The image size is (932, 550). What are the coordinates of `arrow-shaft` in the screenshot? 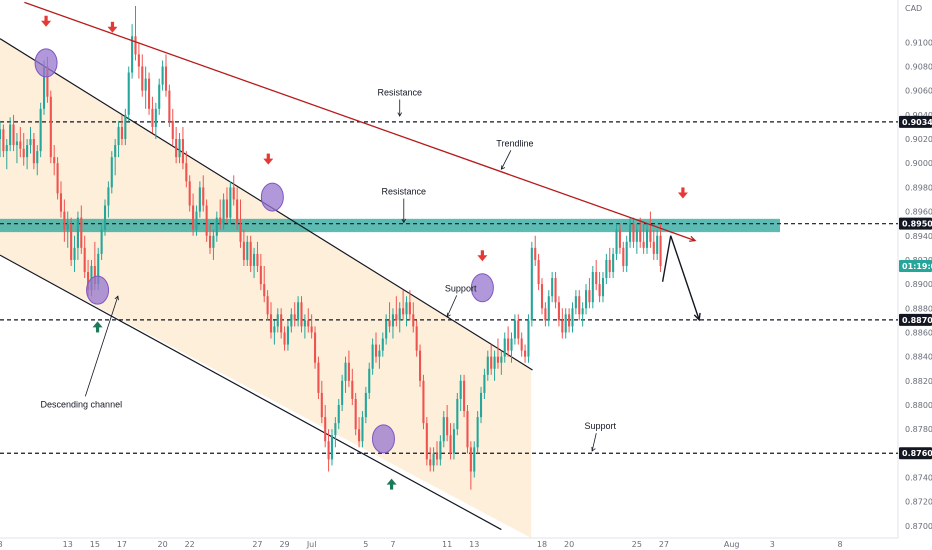 It's located at (683, 190).